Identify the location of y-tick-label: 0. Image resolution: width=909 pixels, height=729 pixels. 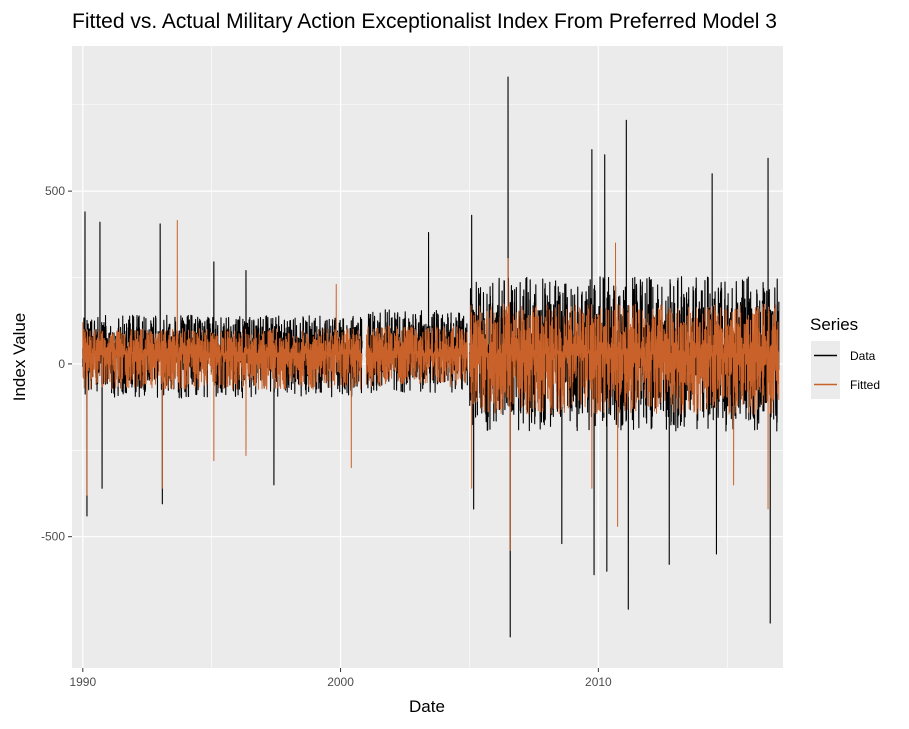
(61, 364).